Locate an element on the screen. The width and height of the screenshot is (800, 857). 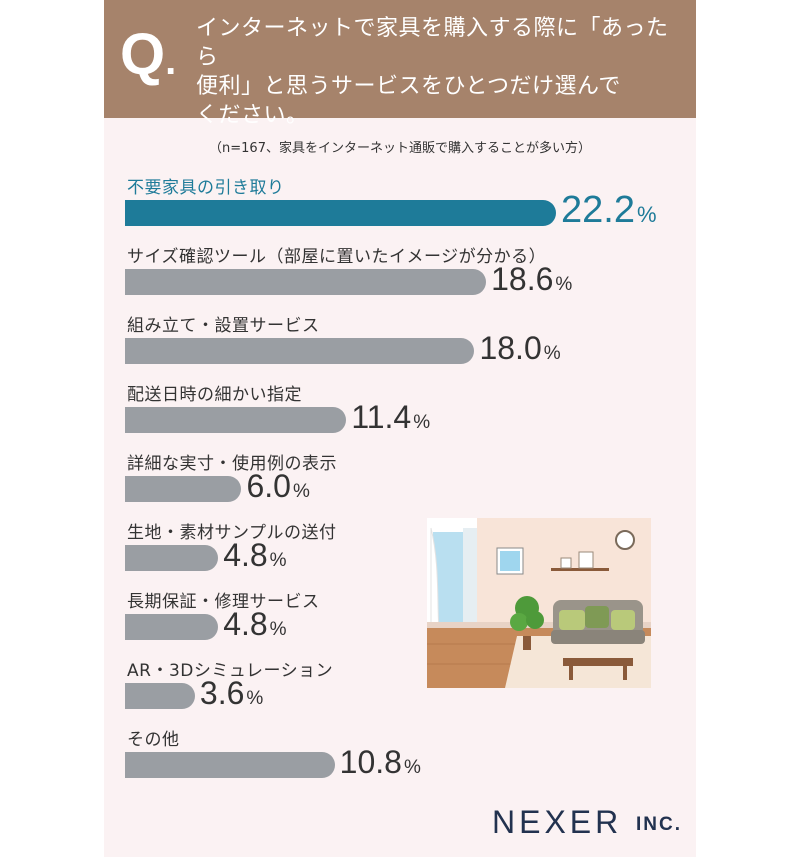
category-label: 配送日時の細かい指定 is located at coordinates (214, 395).